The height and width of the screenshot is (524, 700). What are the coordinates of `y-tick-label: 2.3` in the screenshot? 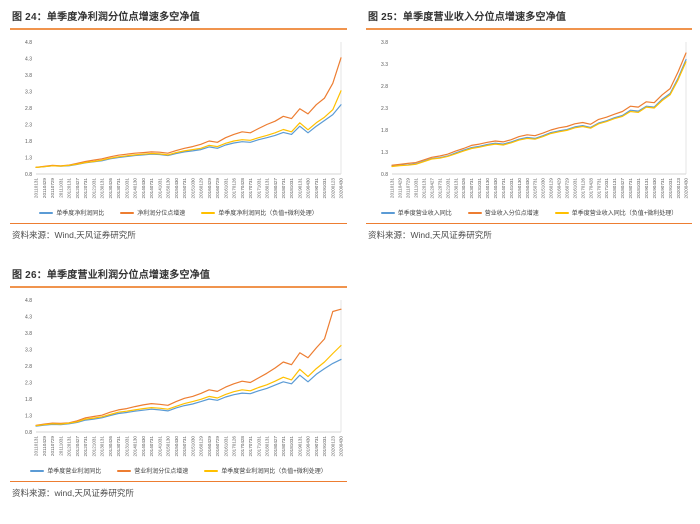 It's located at (384, 109).